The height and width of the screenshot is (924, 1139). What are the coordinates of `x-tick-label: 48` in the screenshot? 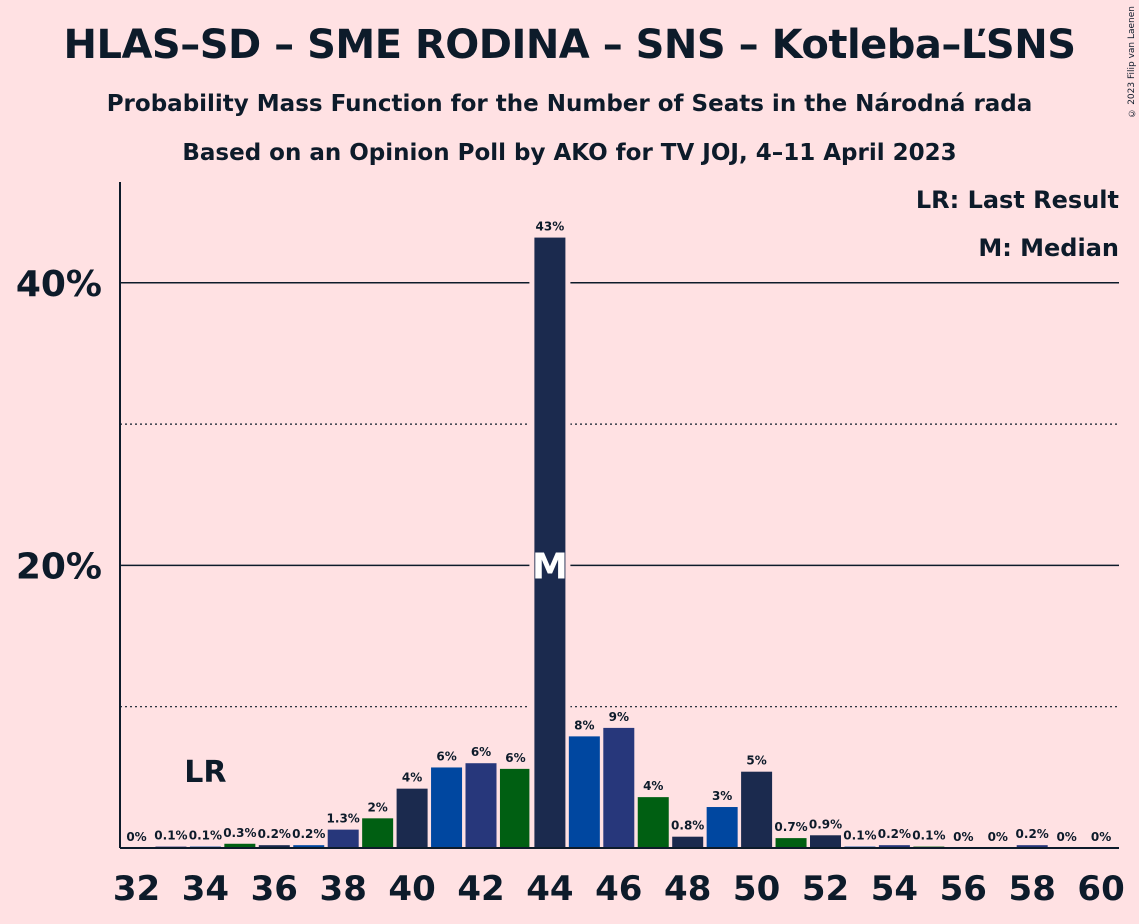 It's located at (687, 889).